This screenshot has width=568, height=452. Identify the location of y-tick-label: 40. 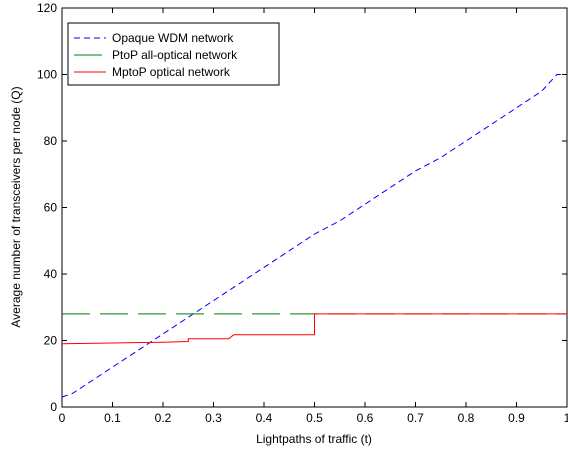
(51, 274).